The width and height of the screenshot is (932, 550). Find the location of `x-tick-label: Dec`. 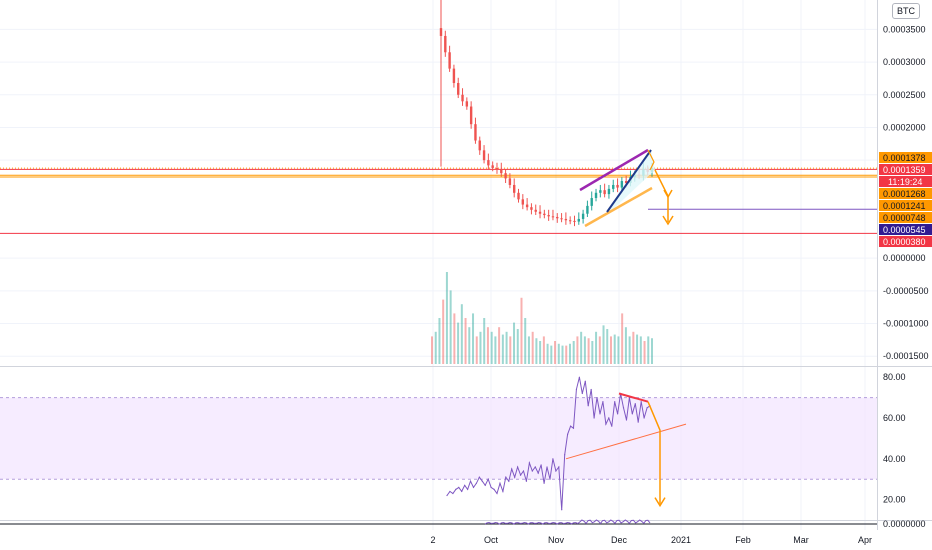

x-tick-label: Dec is located at coordinates (619, 540).